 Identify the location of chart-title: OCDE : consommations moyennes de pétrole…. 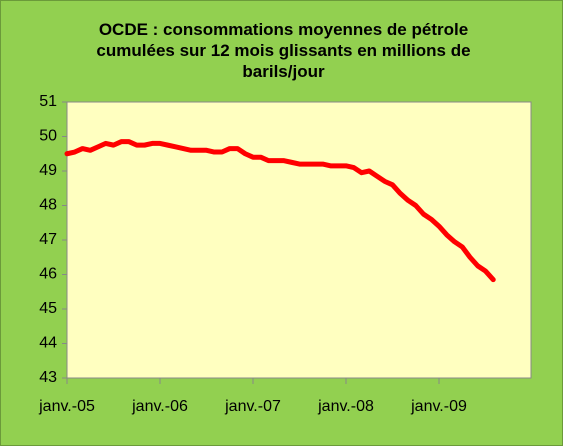
(283, 50).